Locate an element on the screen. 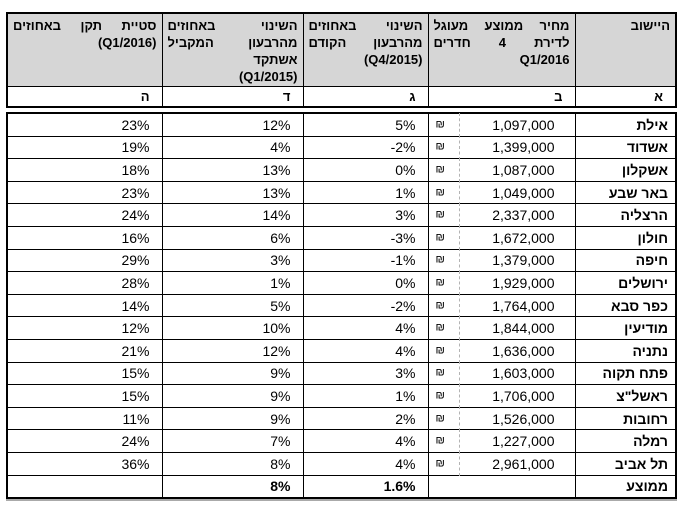 The image size is (682, 519). table-row: כפר סבא ₪ 1,764,000 -2% 5% 14% is located at coordinates (341, 305).